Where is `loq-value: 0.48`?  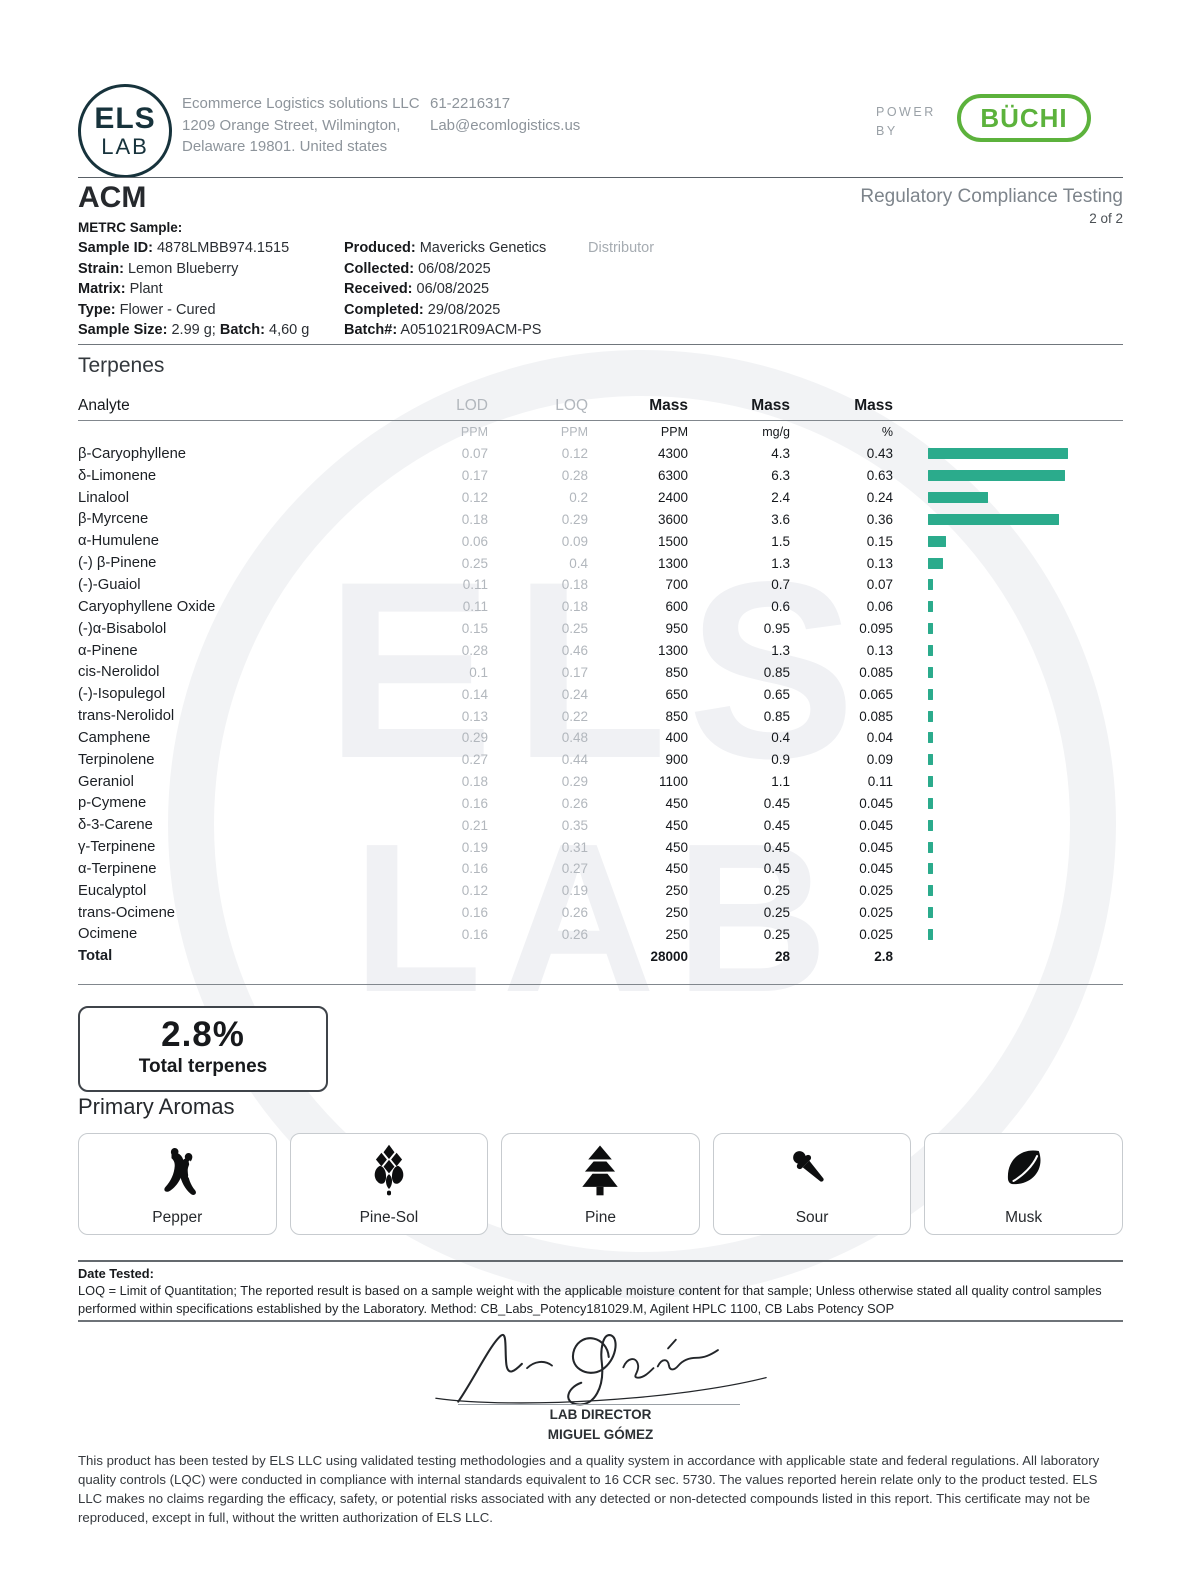
loq-value: 0.48 is located at coordinates (574, 738).